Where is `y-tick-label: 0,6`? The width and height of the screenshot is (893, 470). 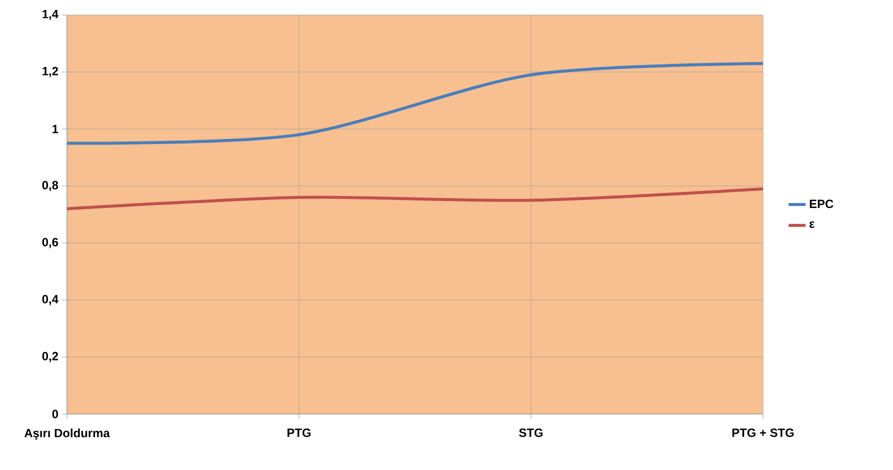
y-tick-label: 0,6 is located at coordinates (50, 243).